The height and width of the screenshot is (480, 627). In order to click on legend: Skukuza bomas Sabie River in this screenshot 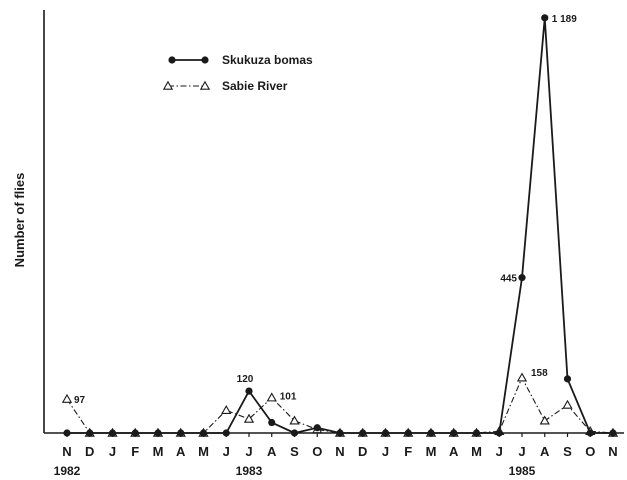, I will do `click(237, 73)`.